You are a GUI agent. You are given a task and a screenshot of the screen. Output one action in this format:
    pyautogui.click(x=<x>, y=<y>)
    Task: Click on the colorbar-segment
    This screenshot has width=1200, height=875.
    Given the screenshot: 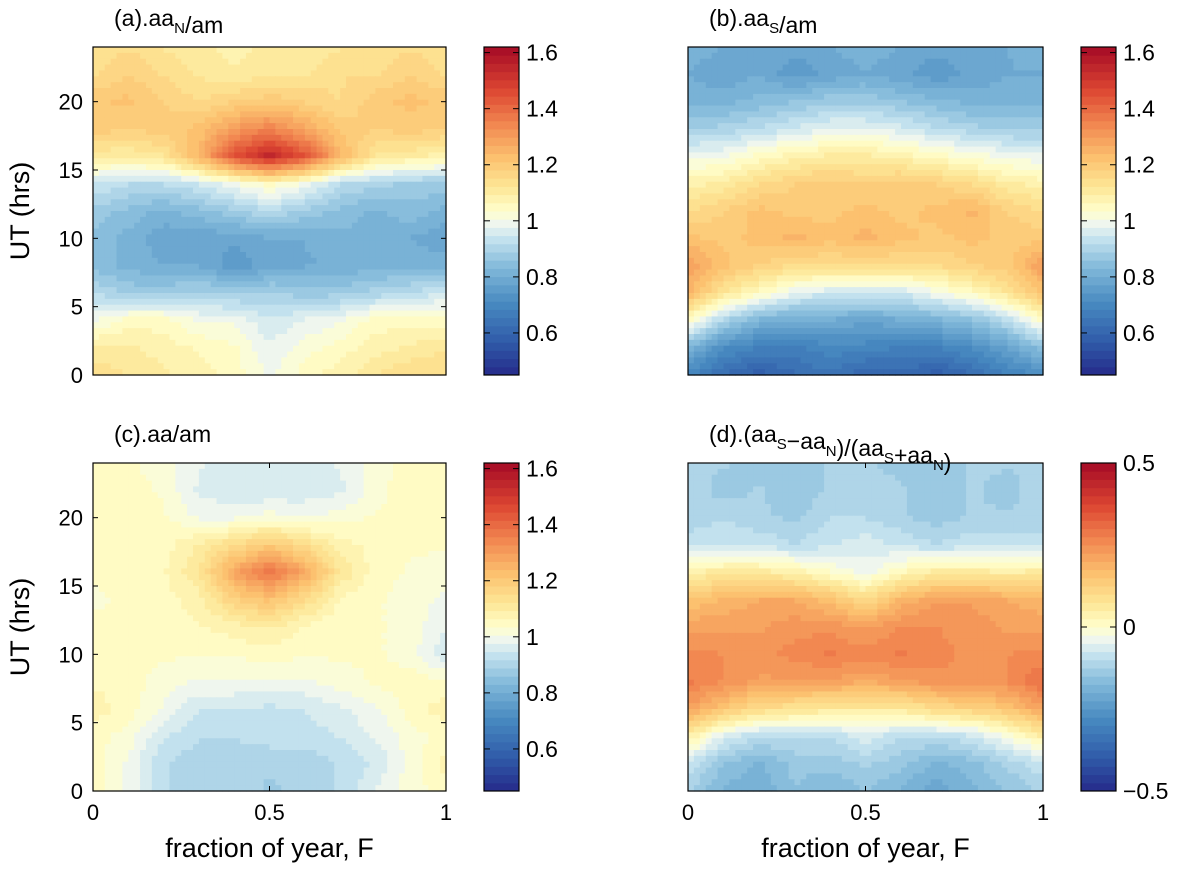 What is the action you would take?
    pyautogui.click(x=501, y=248)
    